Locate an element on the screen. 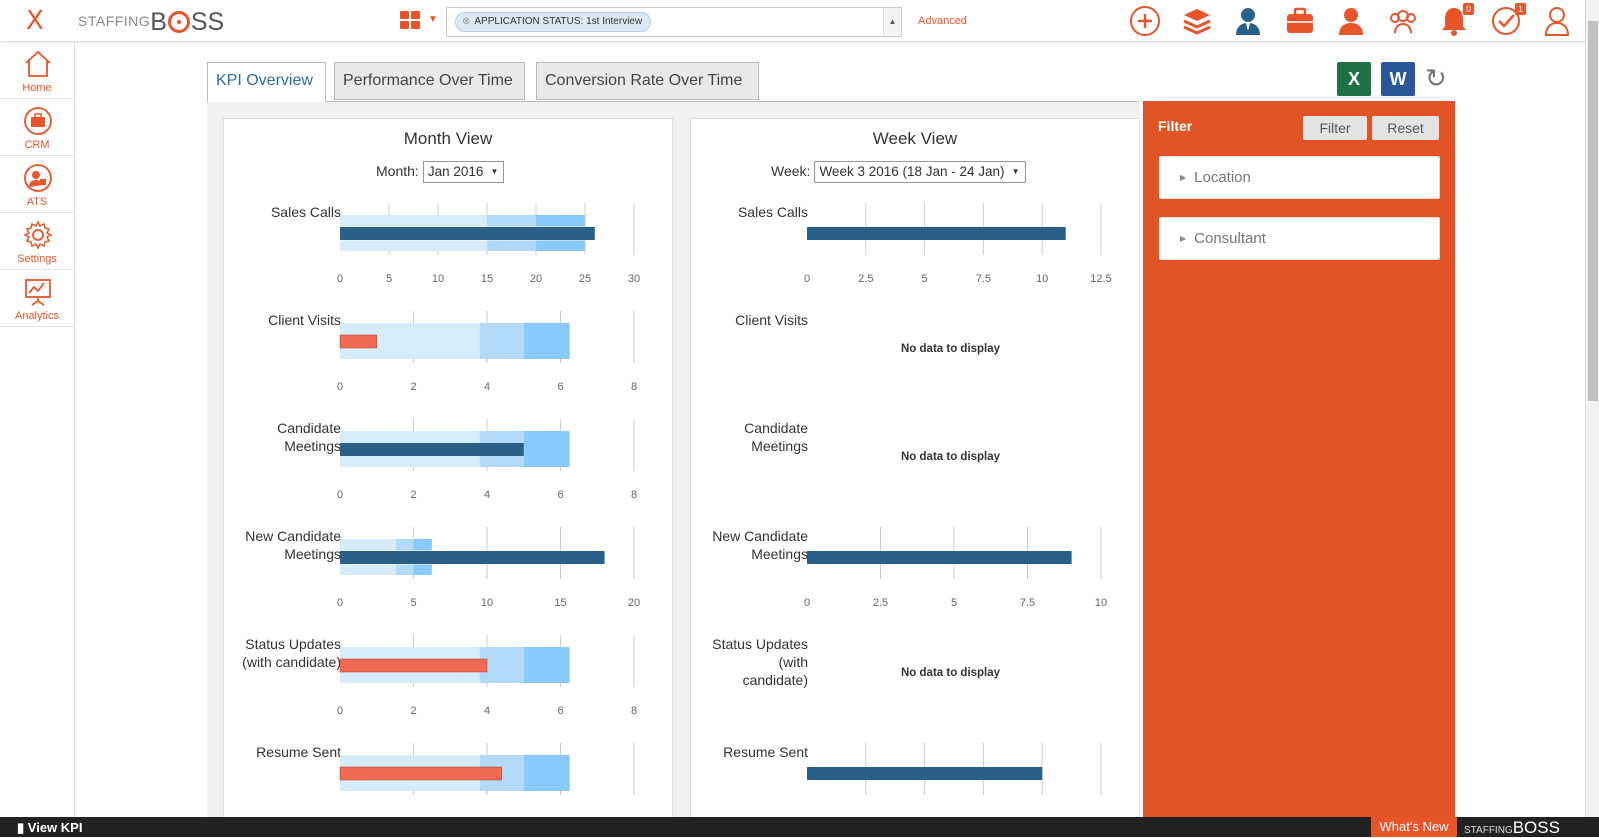 The width and height of the screenshot is (1599, 838). chip-remove-icon: ⊗ is located at coordinates (466, 21).